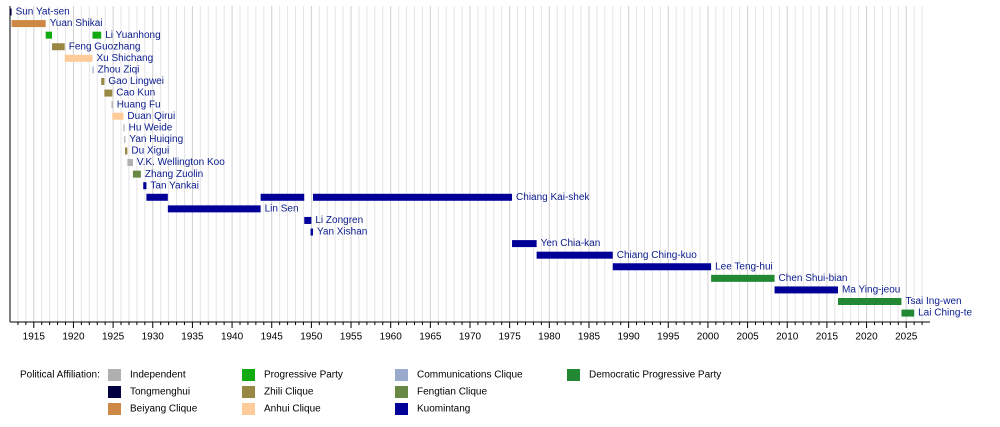  I want to click on row-label: Duan Qirui, so click(151, 116).